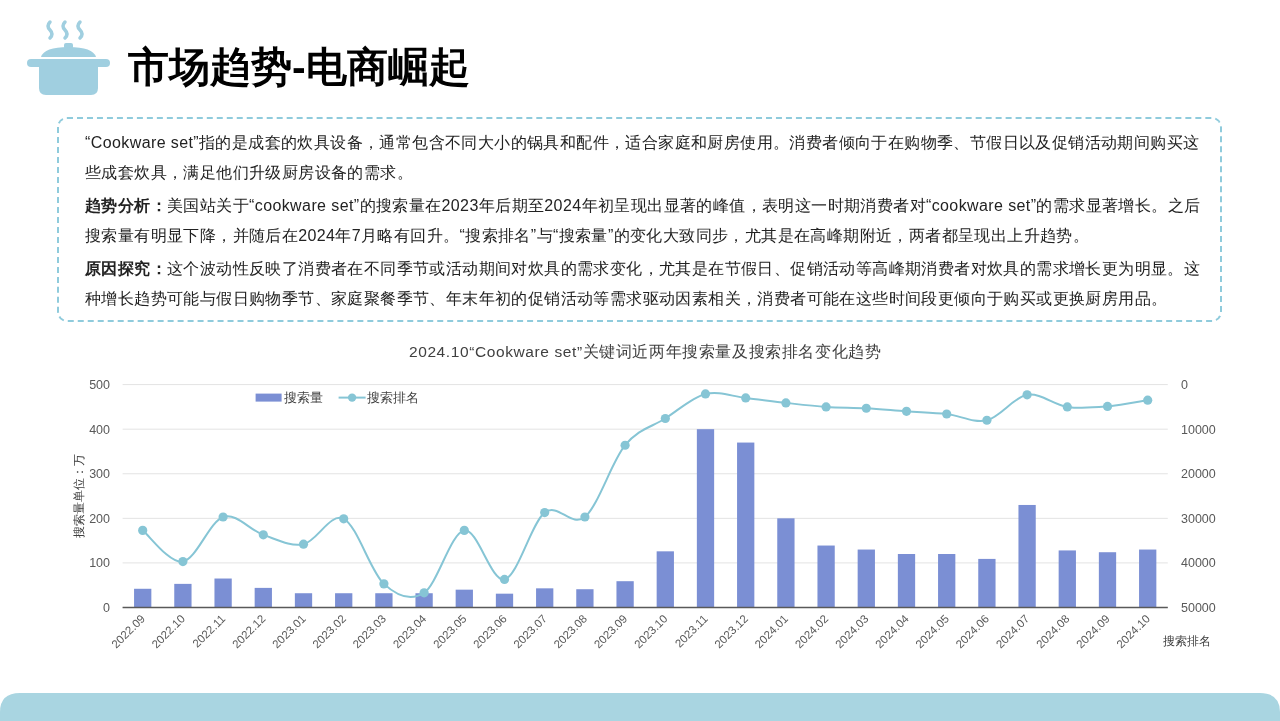 The width and height of the screenshot is (1280, 721). I want to click on text: 市场趋势-电商崛起, so click(299, 67).